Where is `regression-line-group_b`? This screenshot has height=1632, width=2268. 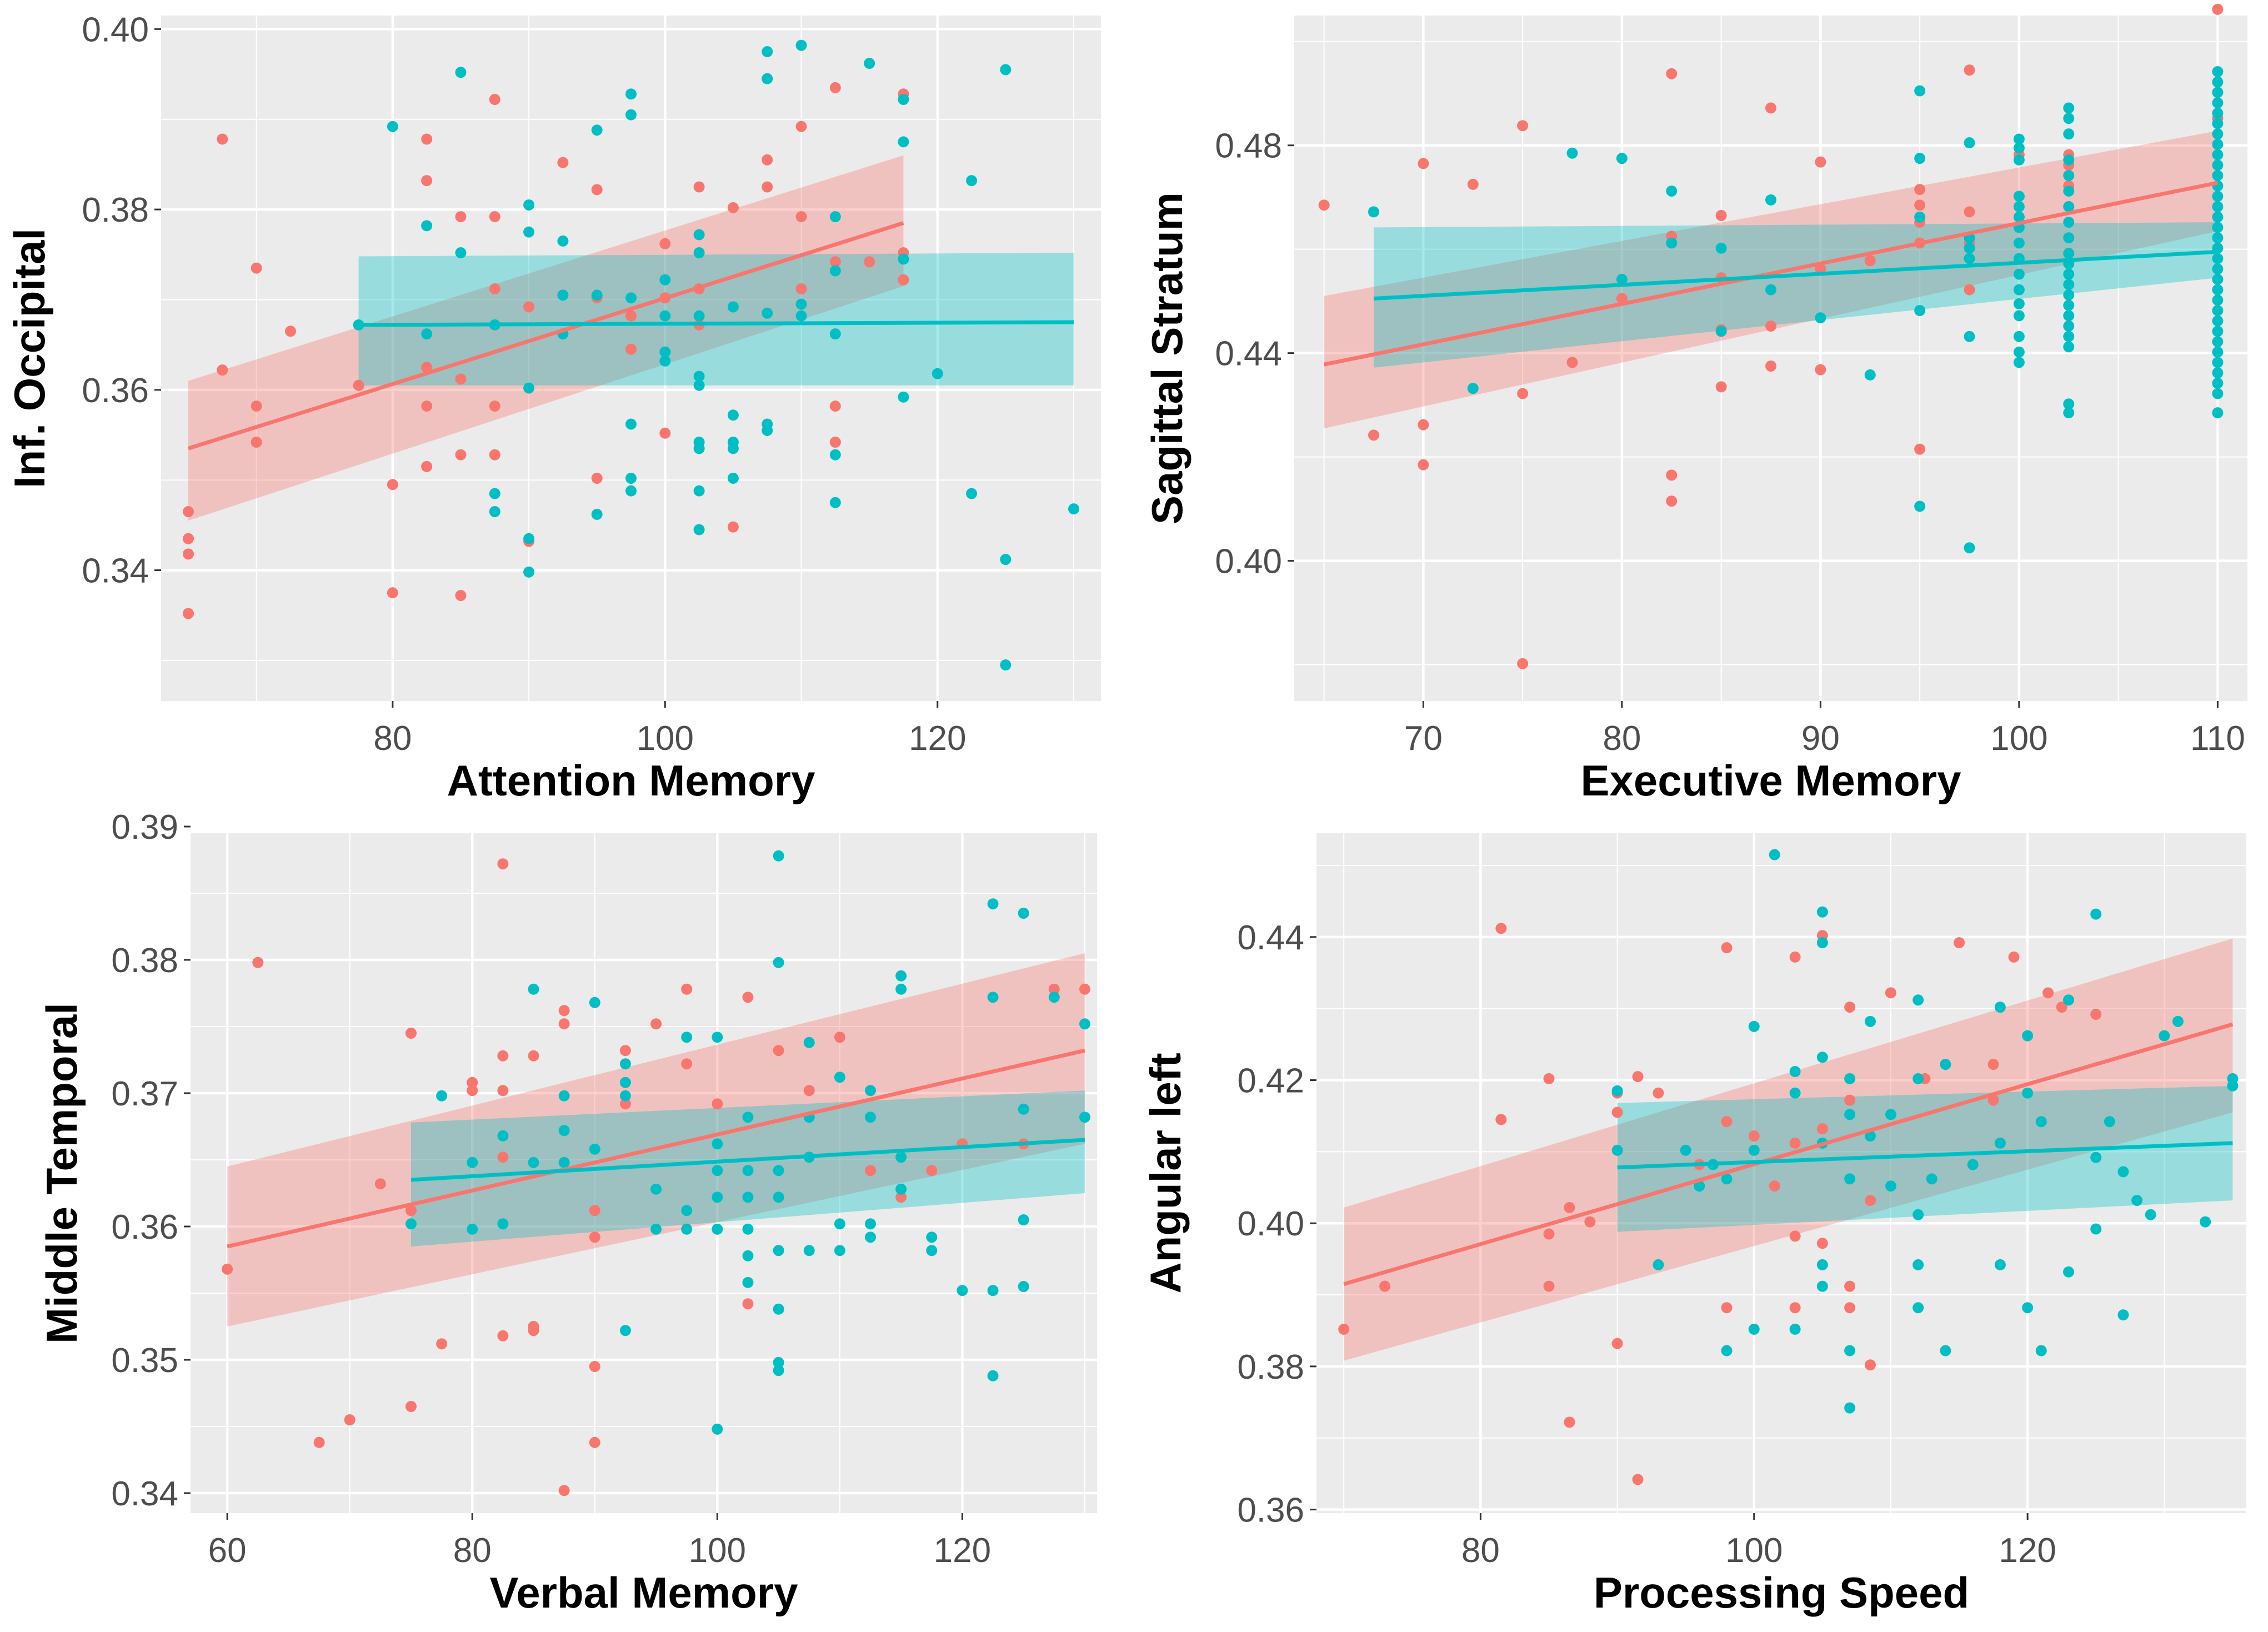
regression-line-group_b is located at coordinates (1795, 275).